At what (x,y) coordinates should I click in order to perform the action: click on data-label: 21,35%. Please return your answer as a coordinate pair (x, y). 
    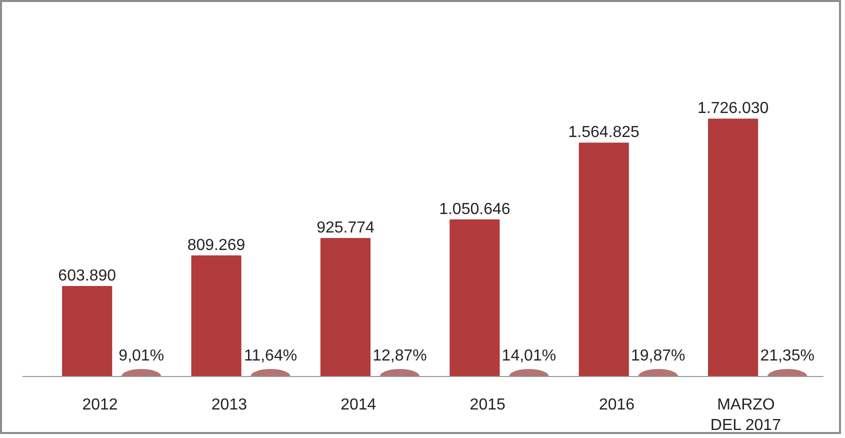
    Looking at the image, I should click on (787, 355).